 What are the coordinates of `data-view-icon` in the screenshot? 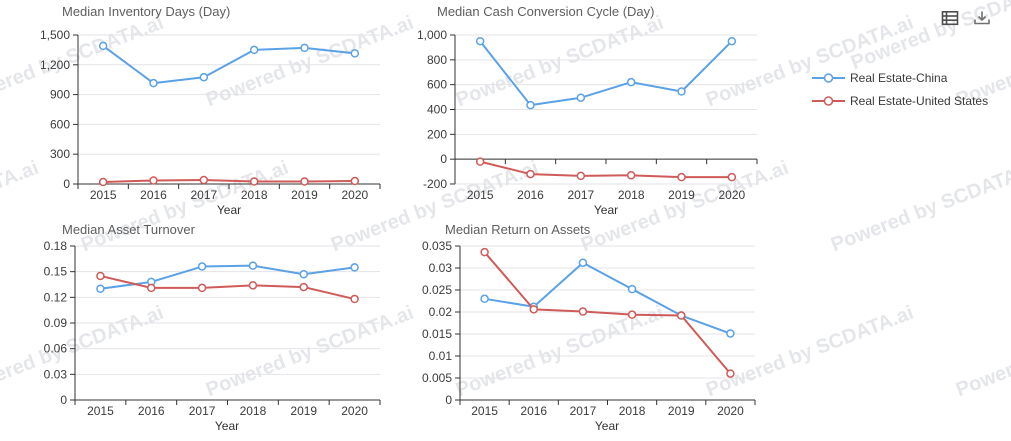 It's located at (950, 18).